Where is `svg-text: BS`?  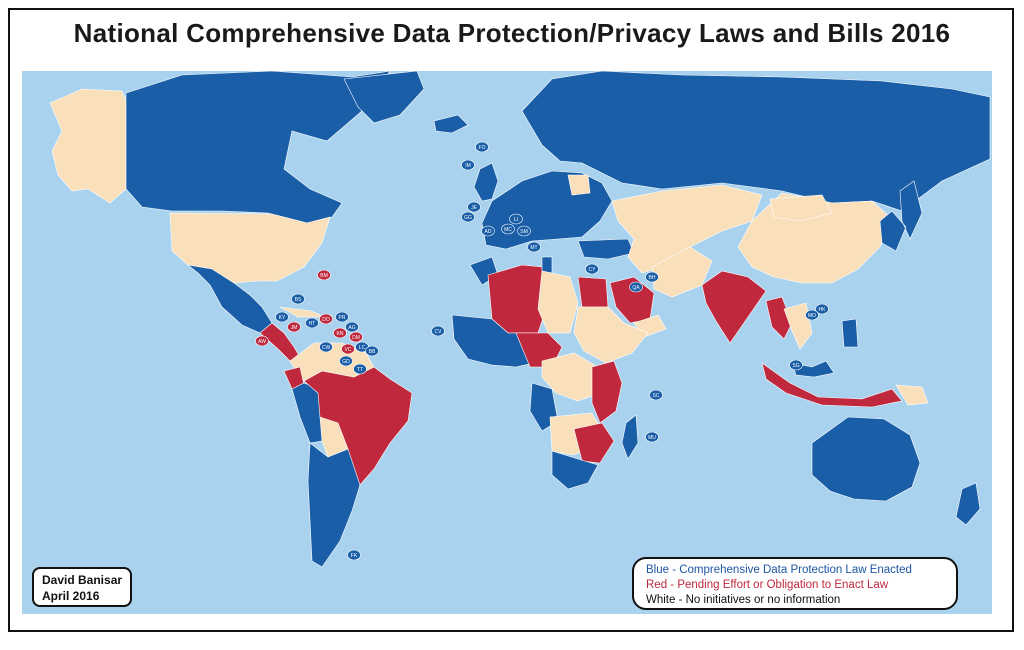 svg-text: BS is located at coordinates (298, 300).